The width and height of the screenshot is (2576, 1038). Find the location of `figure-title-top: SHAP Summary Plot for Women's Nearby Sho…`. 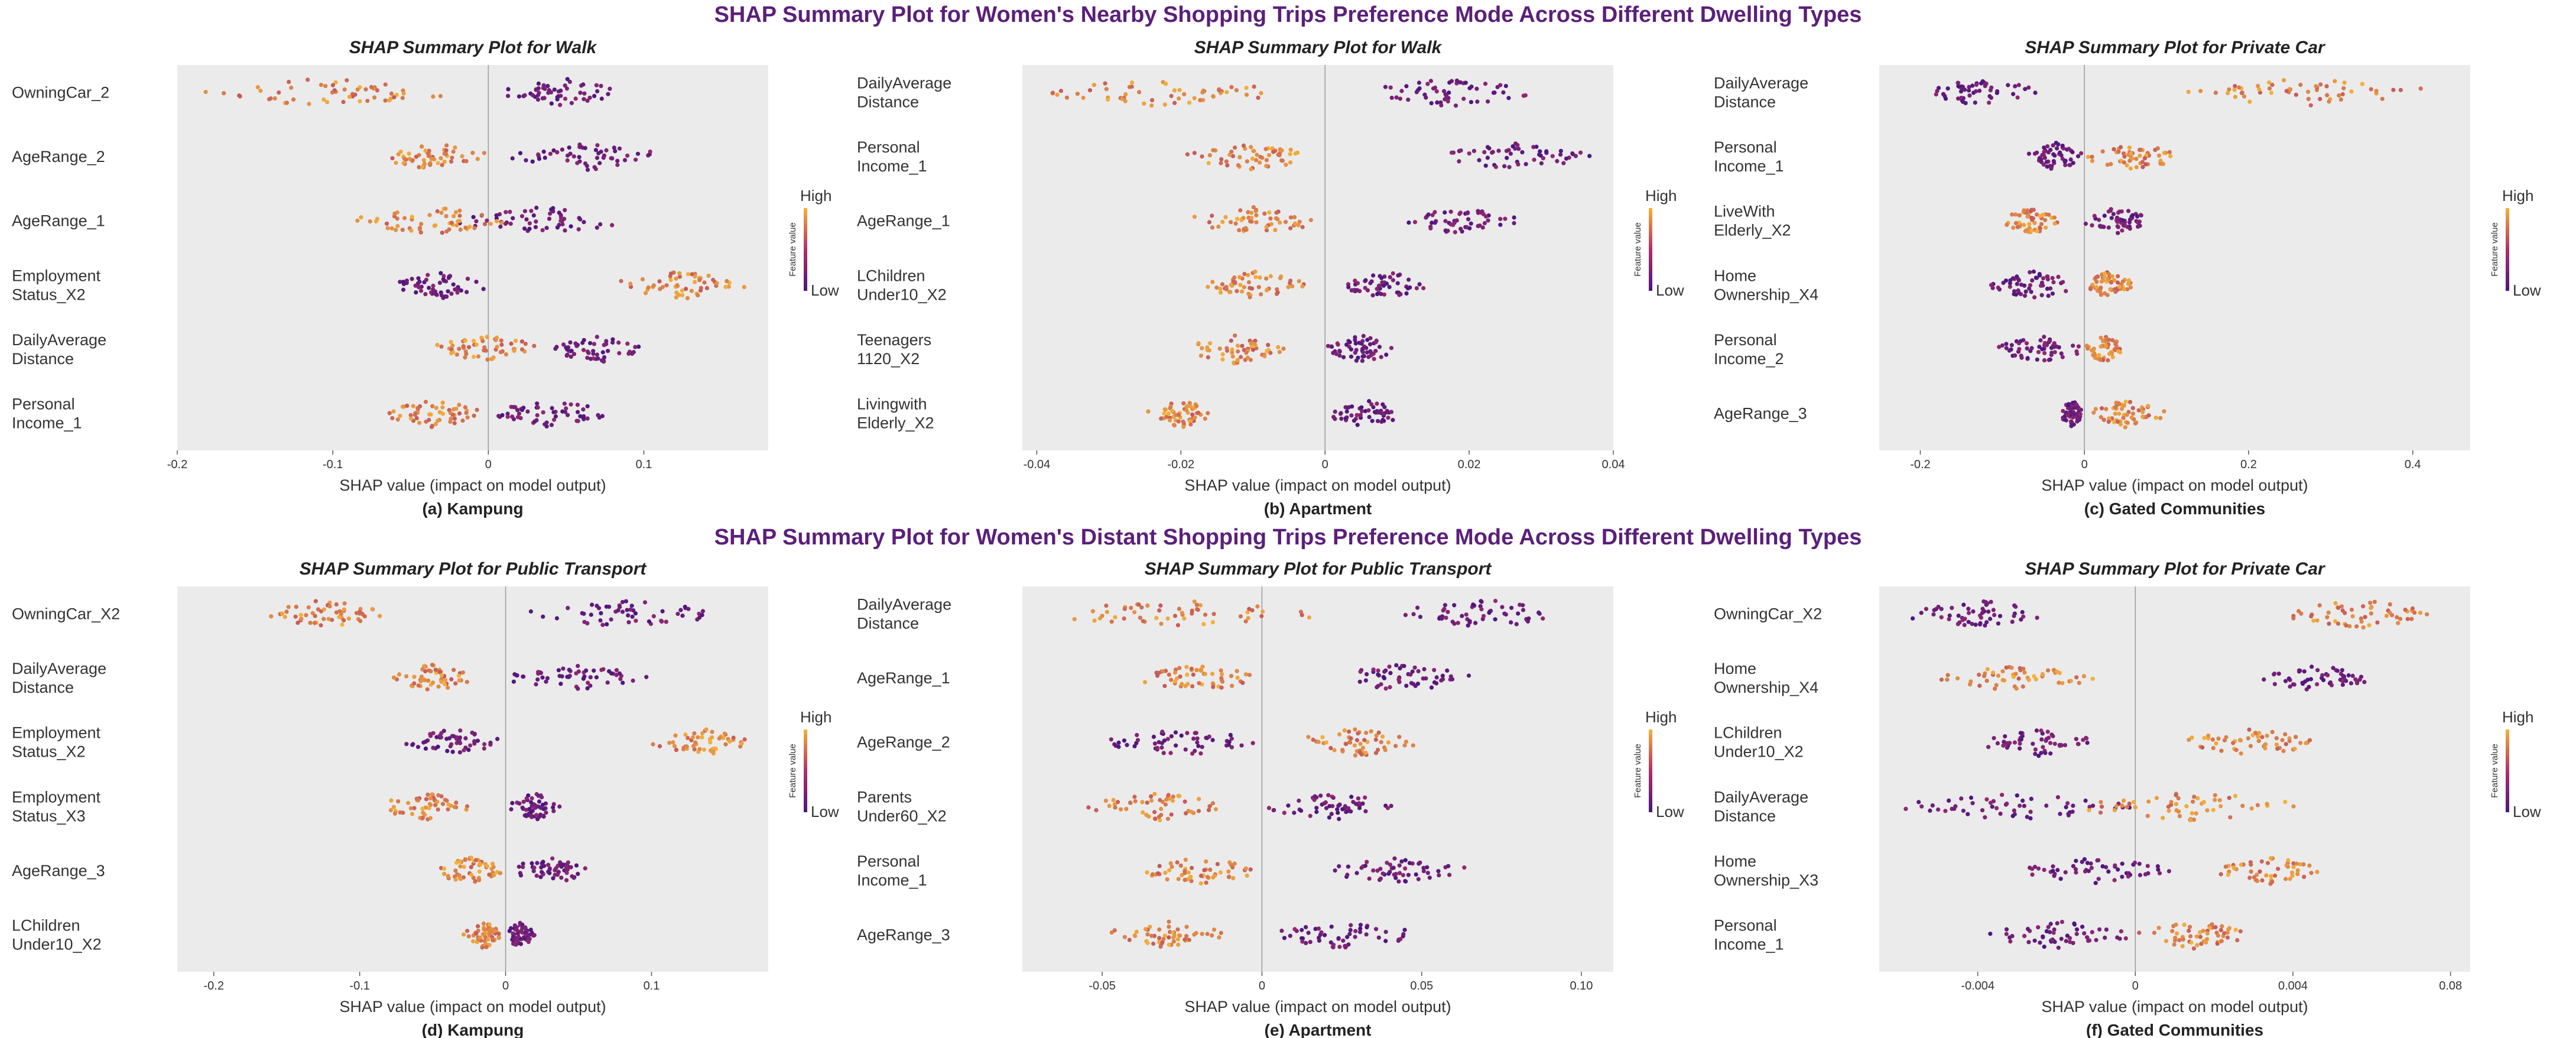

figure-title-top: SHAP Summary Plot for Women's Nearby Sho… is located at coordinates (1288, 15).